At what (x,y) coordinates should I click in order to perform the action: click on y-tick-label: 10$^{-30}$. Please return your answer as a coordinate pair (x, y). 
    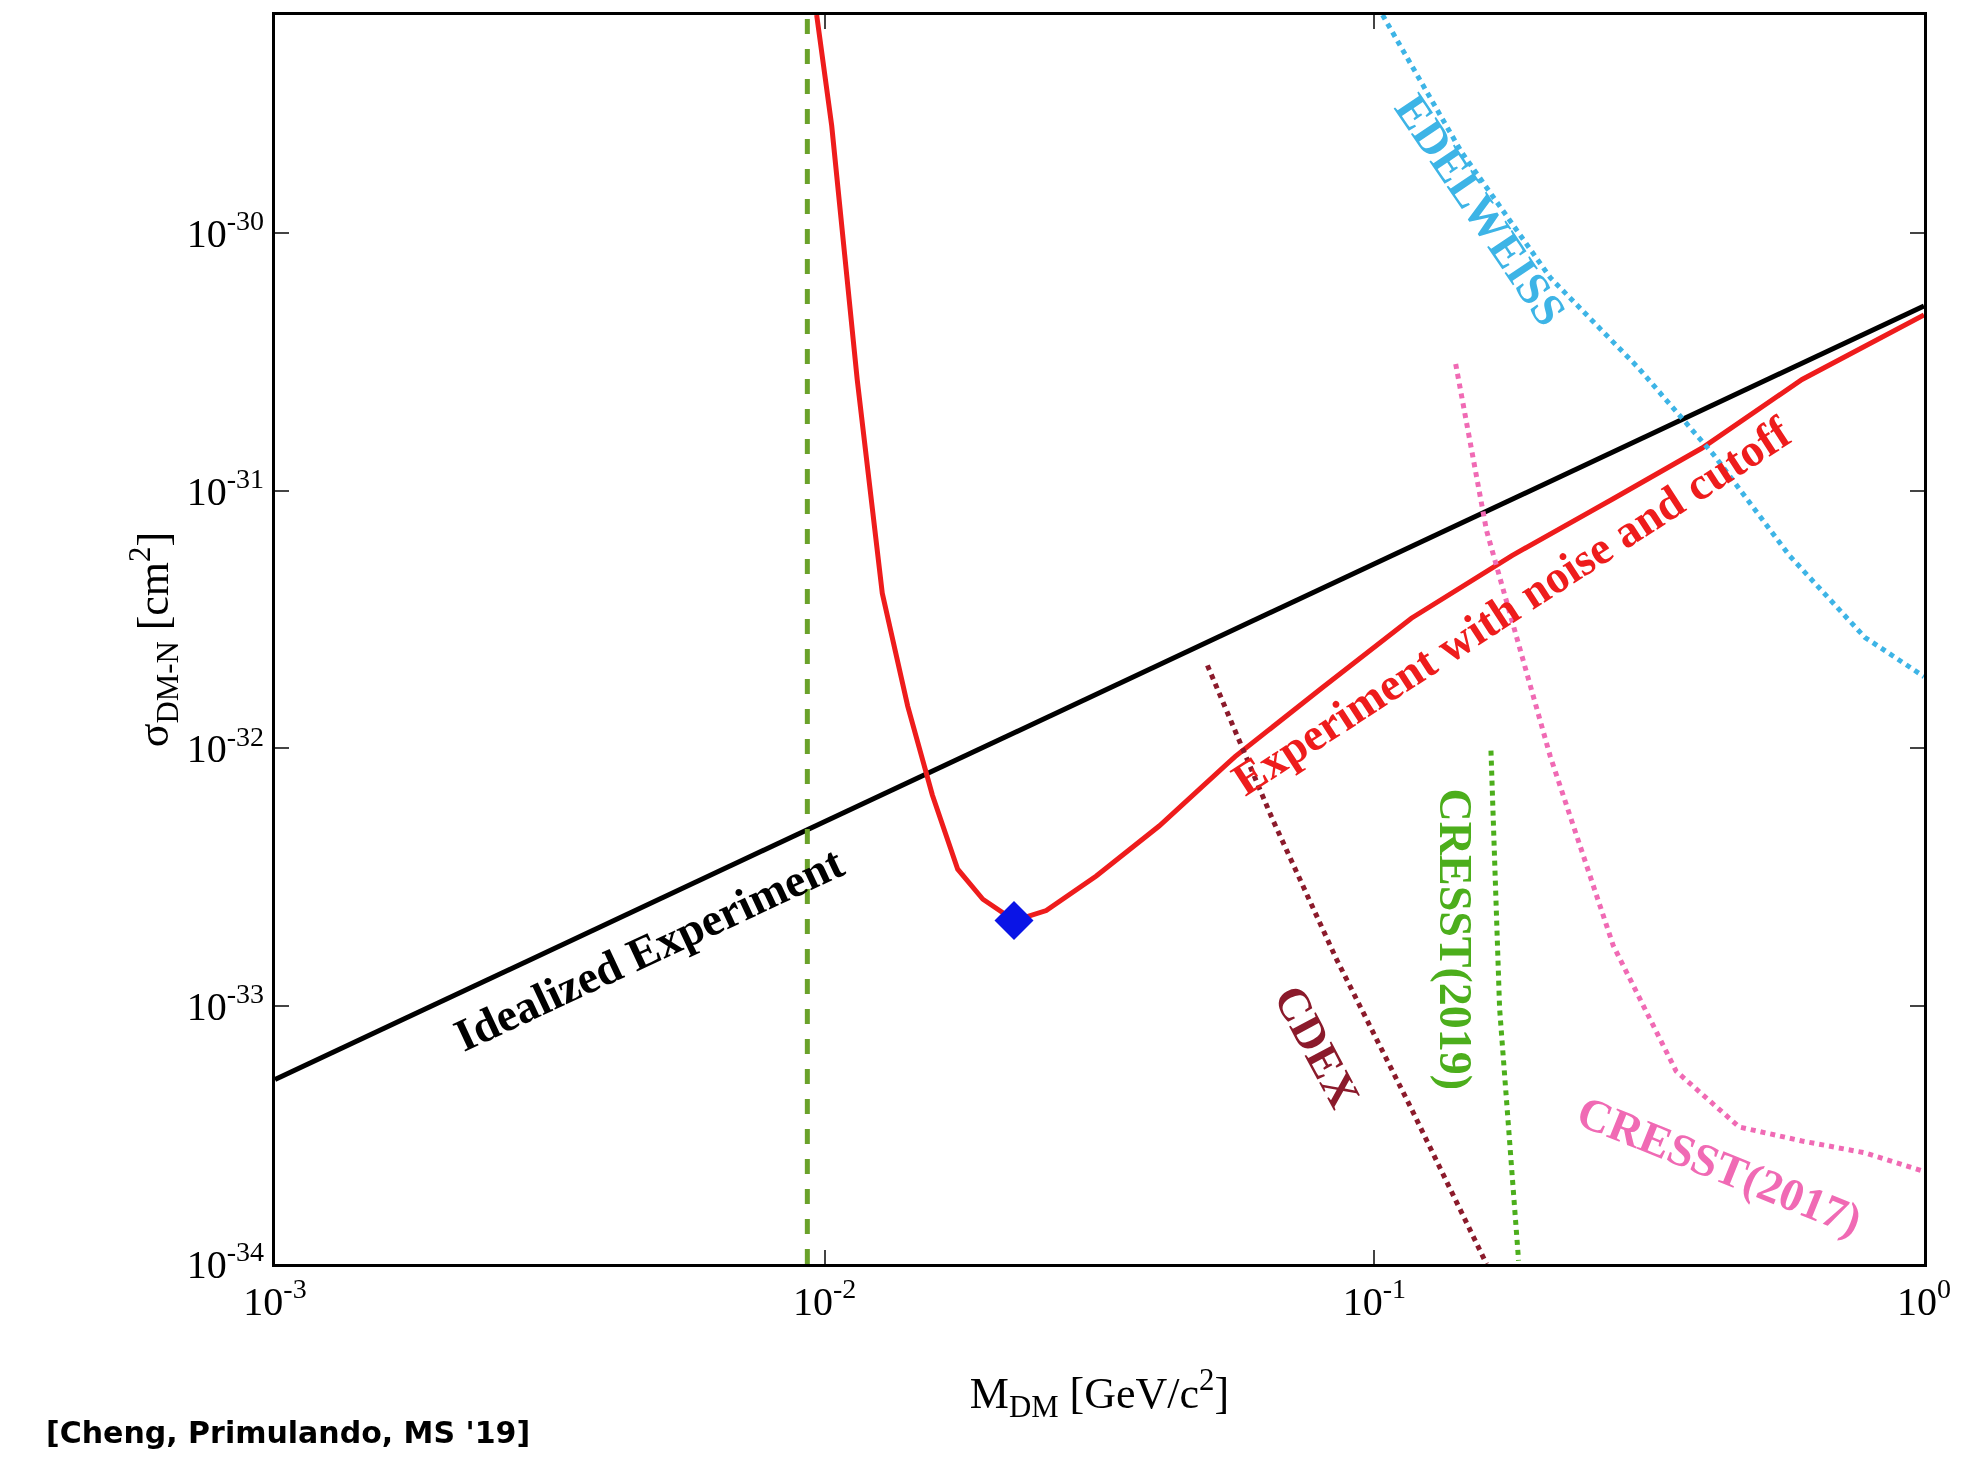
    Looking at the image, I should click on (225, 230).